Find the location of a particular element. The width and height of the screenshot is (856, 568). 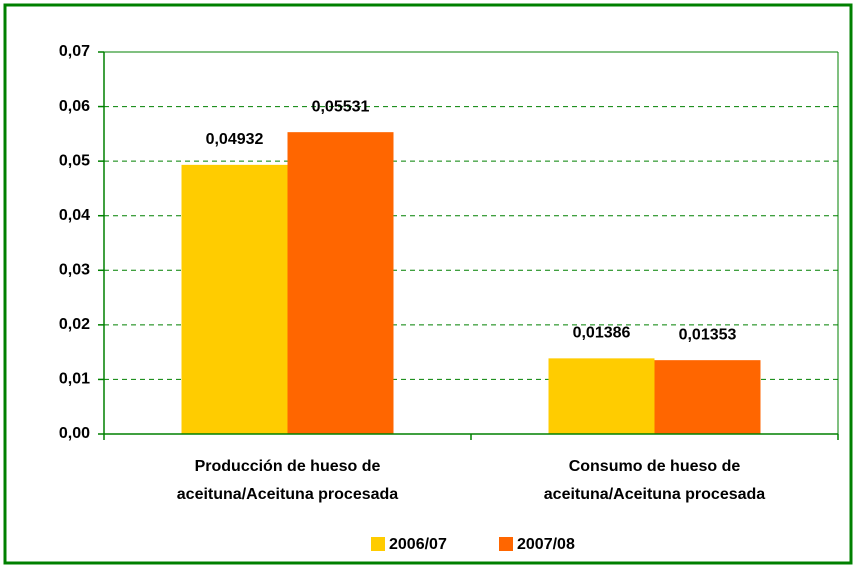

y-tick-label: 0,03 is located at coordinates (74, 270).